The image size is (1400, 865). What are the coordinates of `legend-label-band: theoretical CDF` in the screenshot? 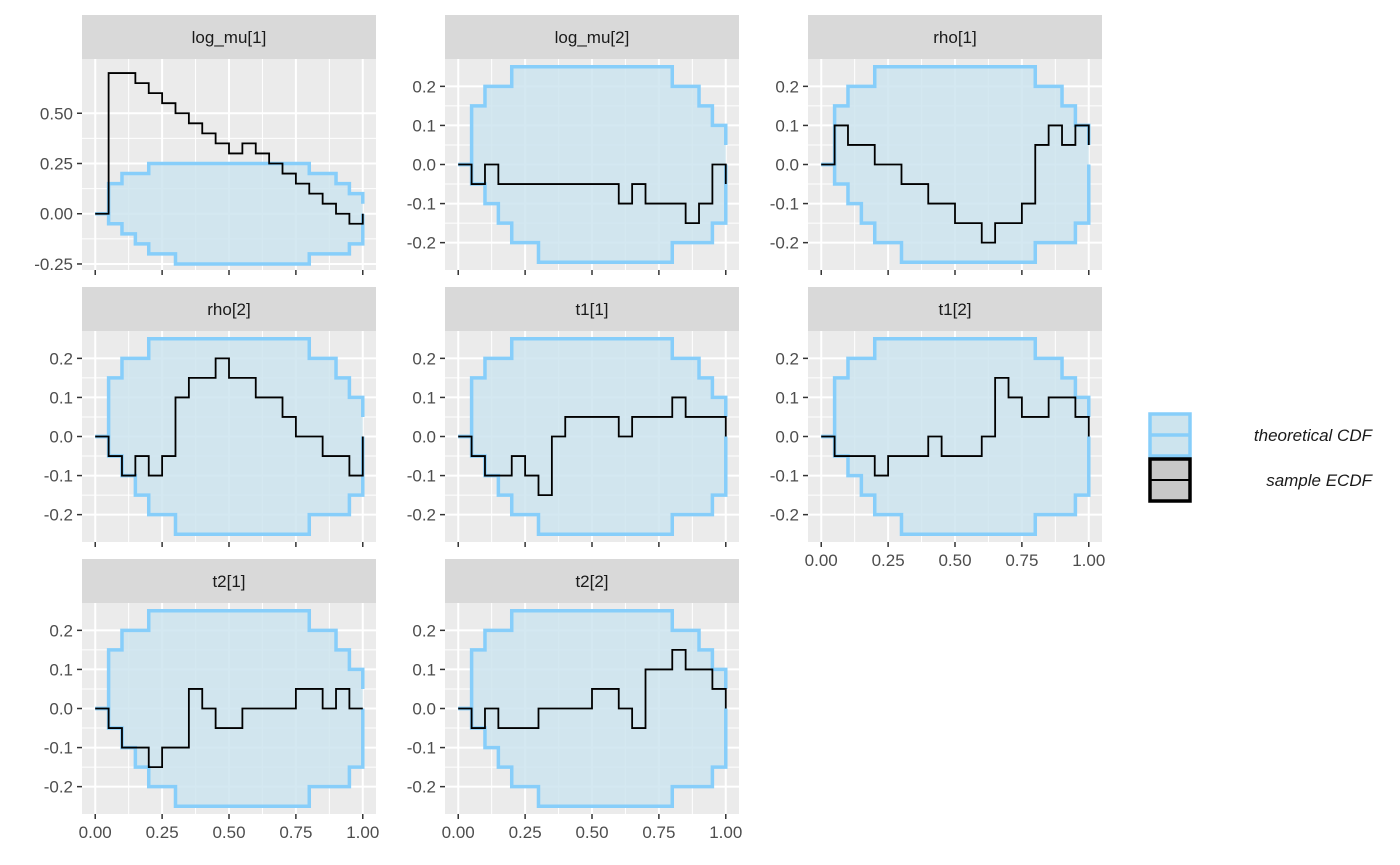 It's located at (1314, 435).